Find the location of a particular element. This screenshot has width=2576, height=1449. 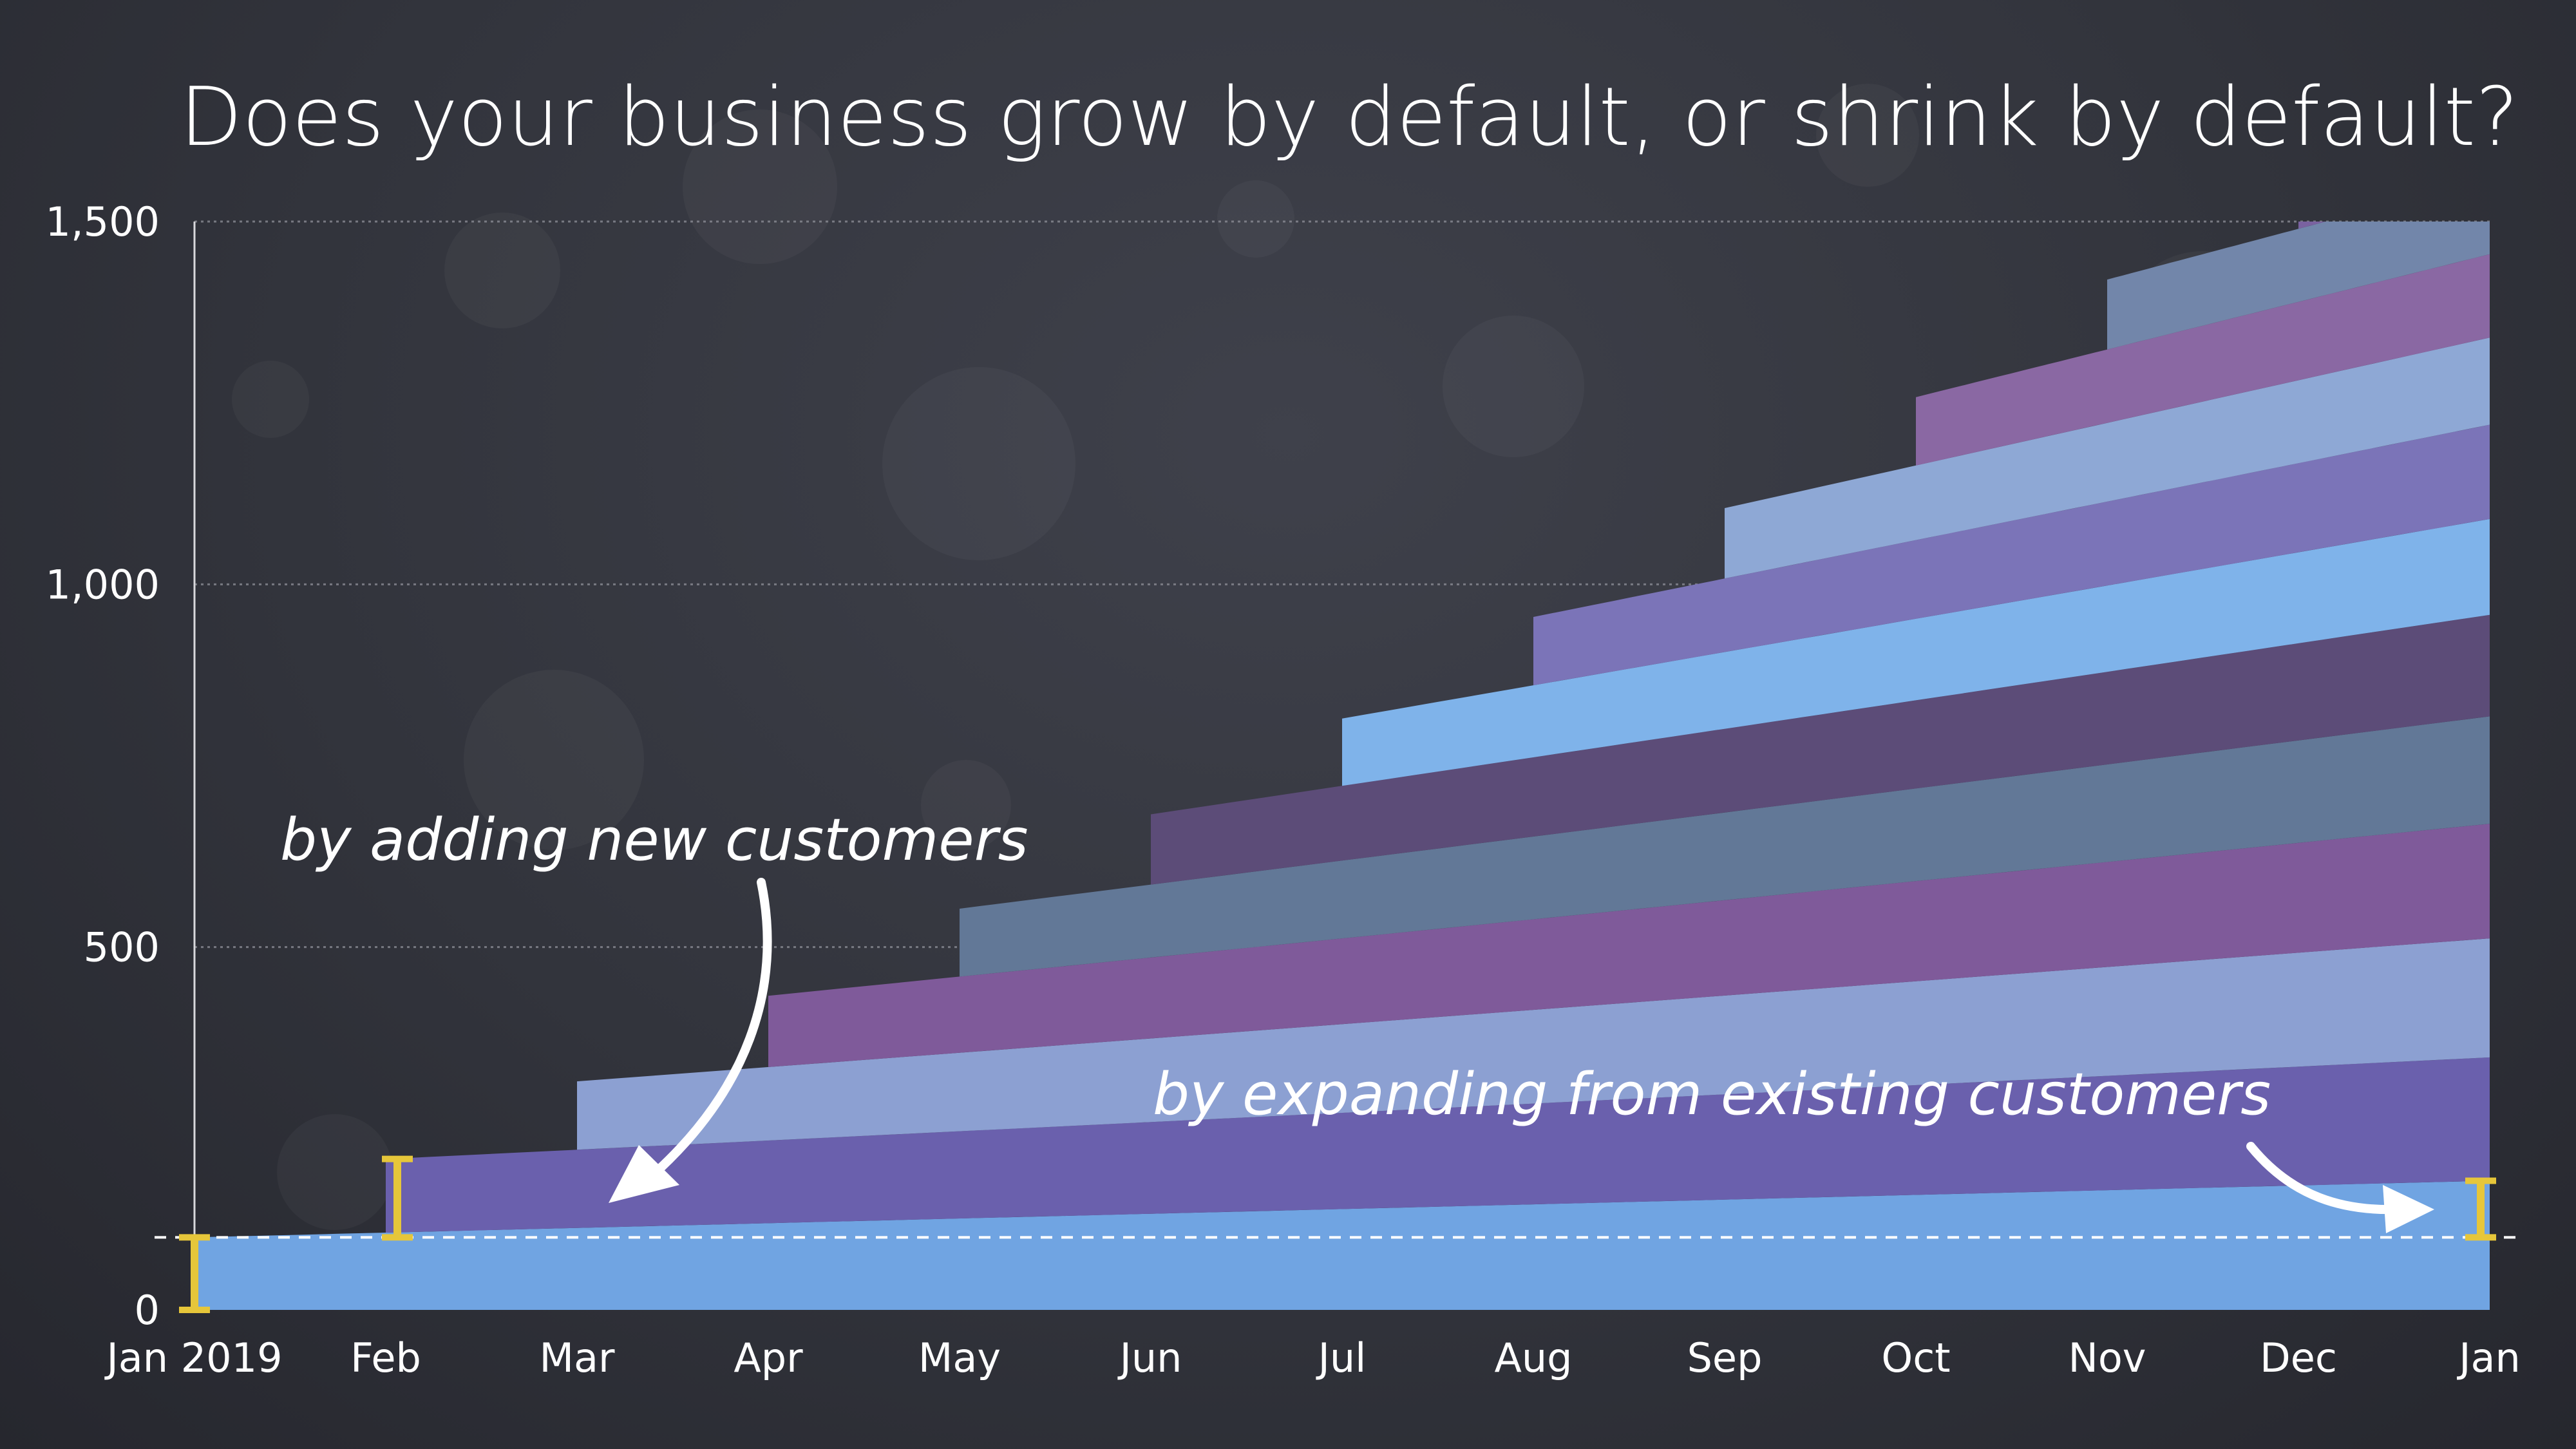

y-tick-label: 1,500 is located at coordinates (103, 222).